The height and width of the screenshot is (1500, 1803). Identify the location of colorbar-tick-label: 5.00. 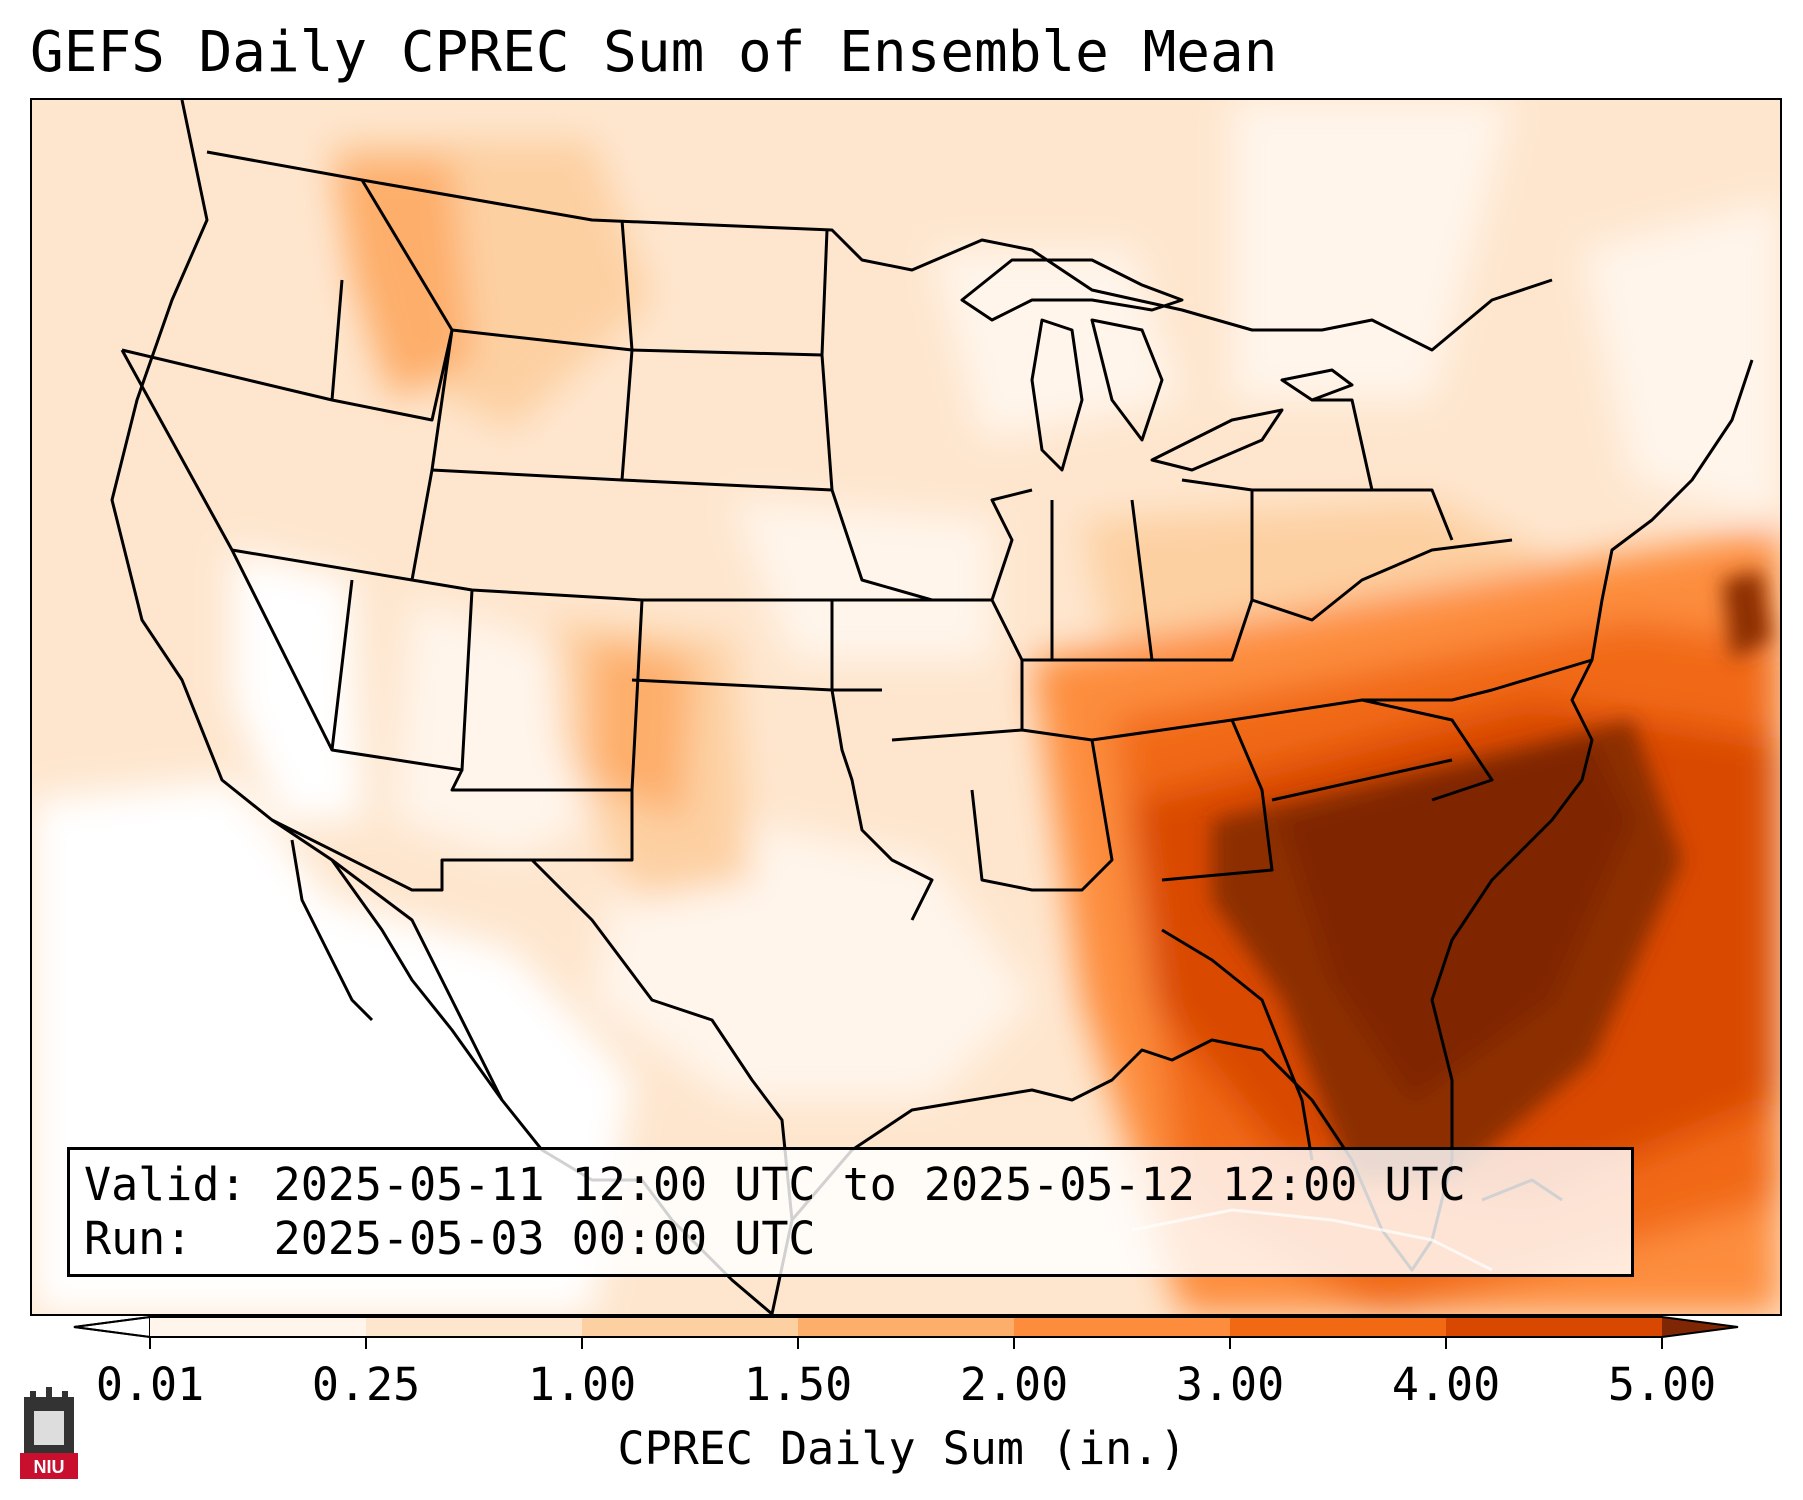
(1662, 1384).